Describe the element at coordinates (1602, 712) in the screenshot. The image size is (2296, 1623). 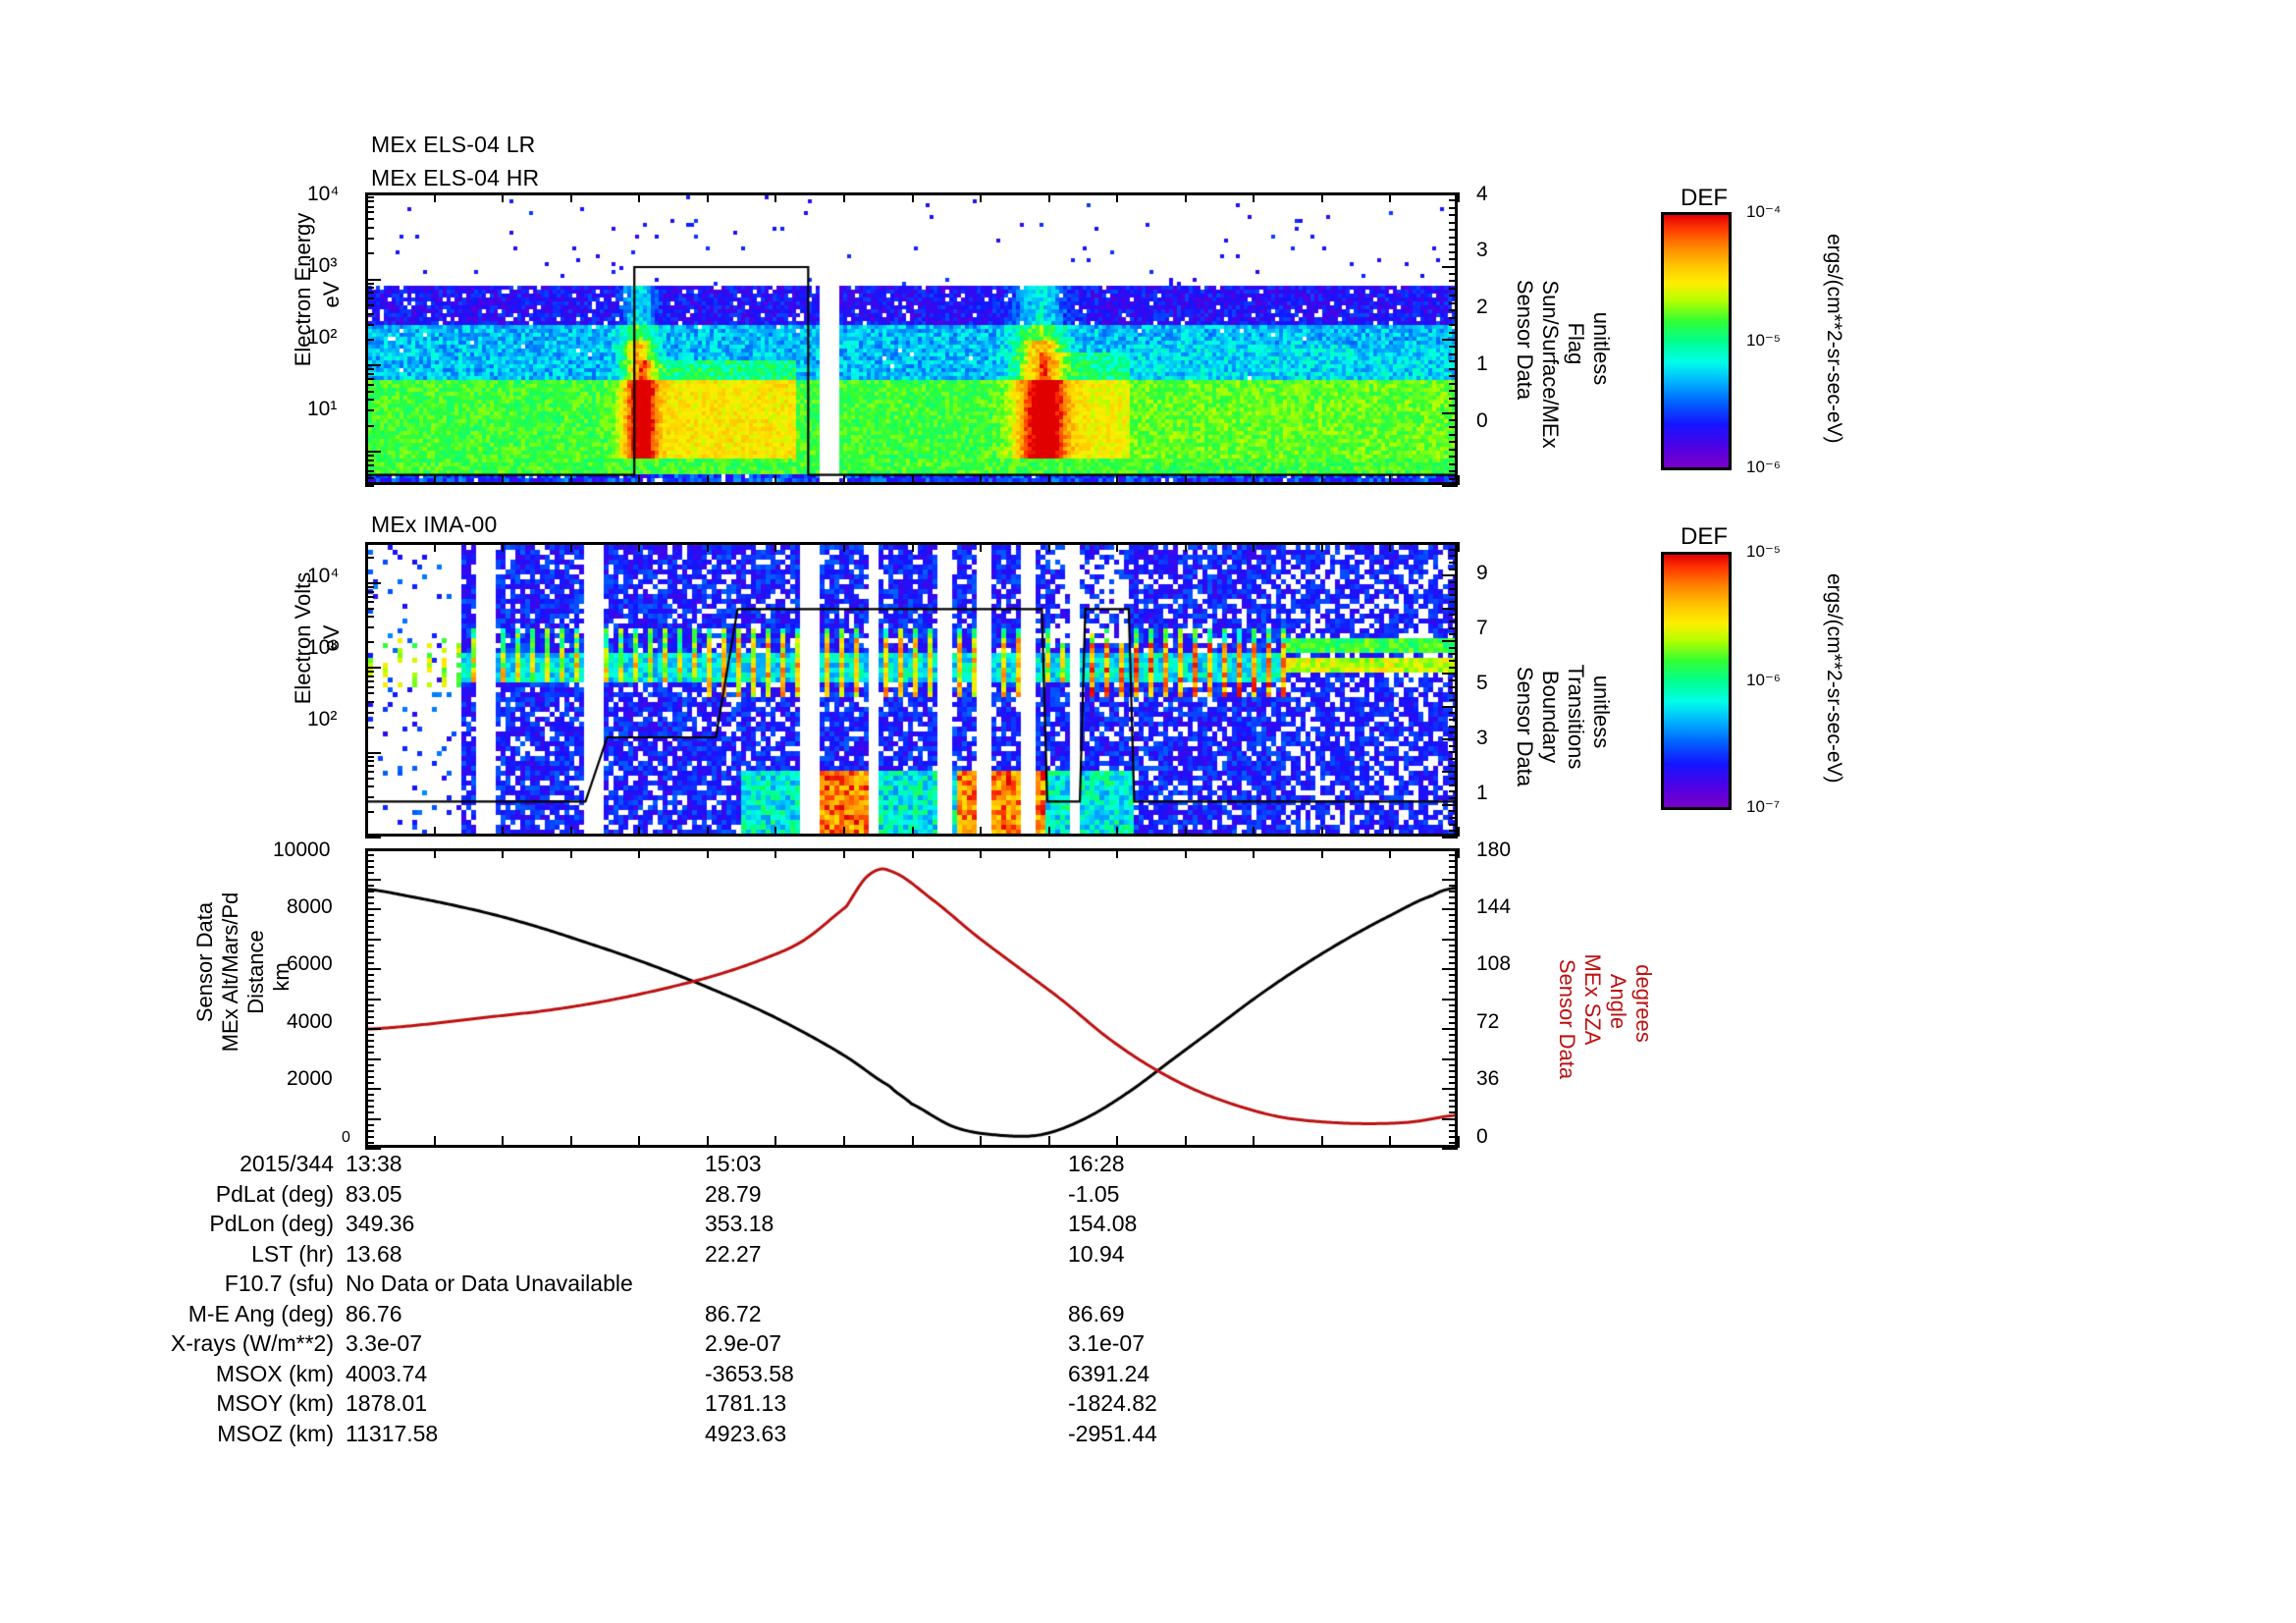
I see `panel2-right-label-line4: unitless` at that location.